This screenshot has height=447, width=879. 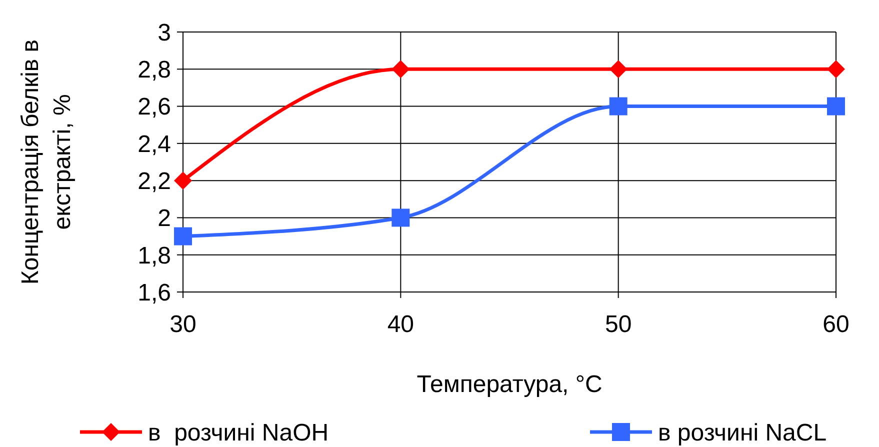 I want to click on y-tick-label: 1,6, so click(x=154, y=292).